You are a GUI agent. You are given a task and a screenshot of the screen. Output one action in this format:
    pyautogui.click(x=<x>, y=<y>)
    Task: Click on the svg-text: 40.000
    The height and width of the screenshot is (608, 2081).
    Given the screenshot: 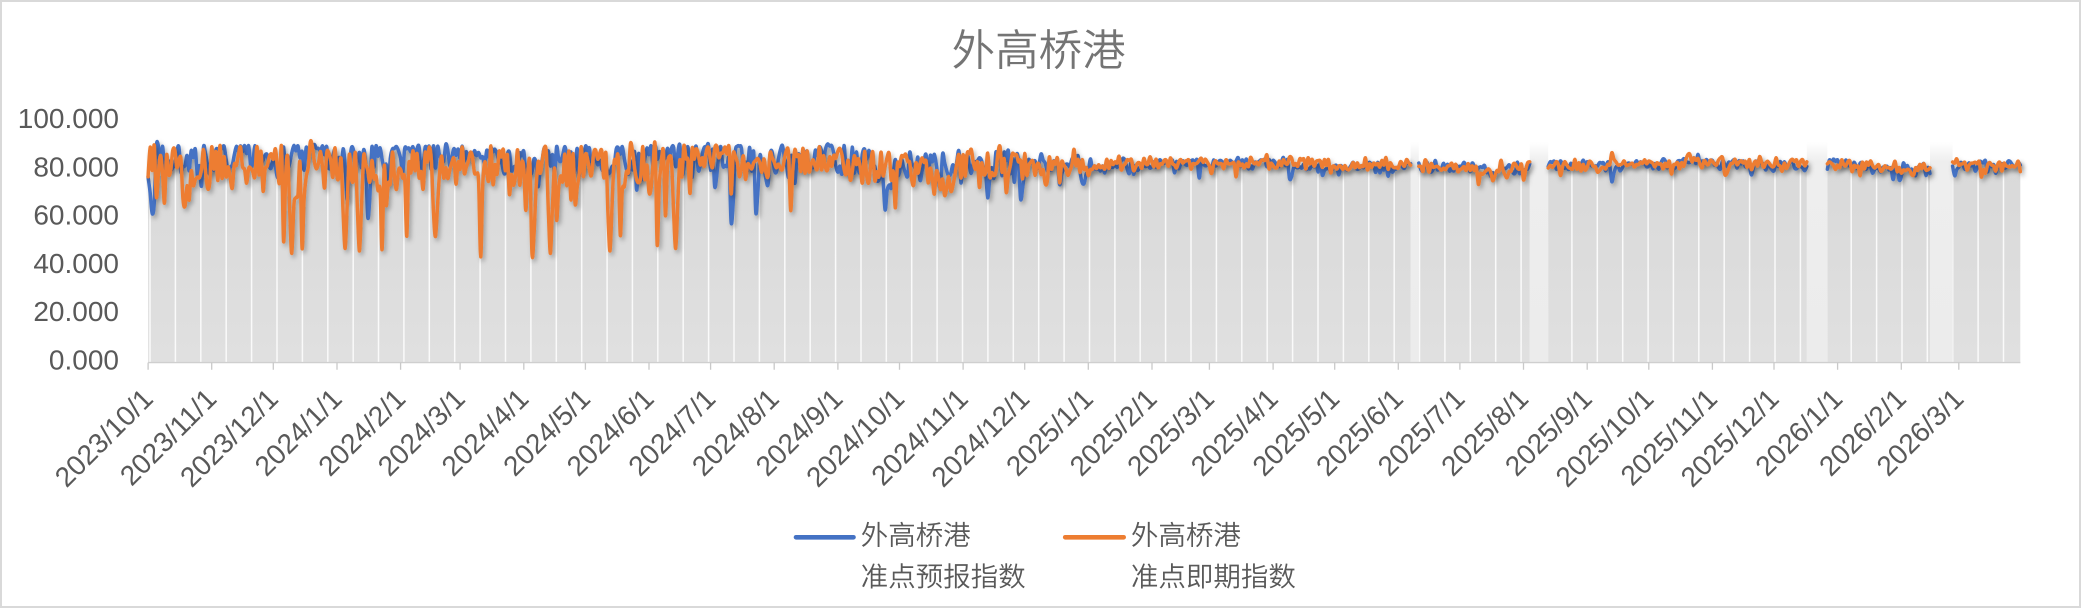 What is the action you would take?
    pyautogui.click(x=76, y=263)
    